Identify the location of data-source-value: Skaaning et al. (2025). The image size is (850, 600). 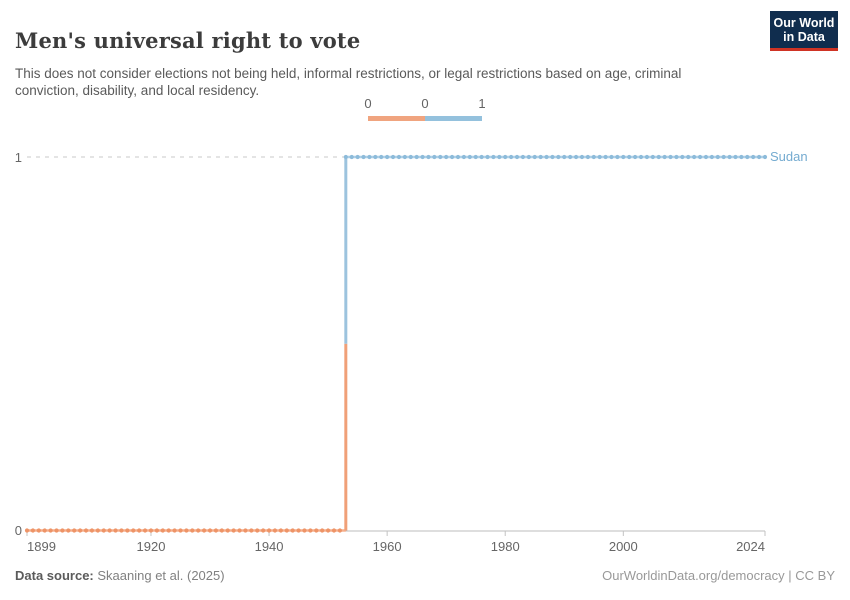
(161, 575).